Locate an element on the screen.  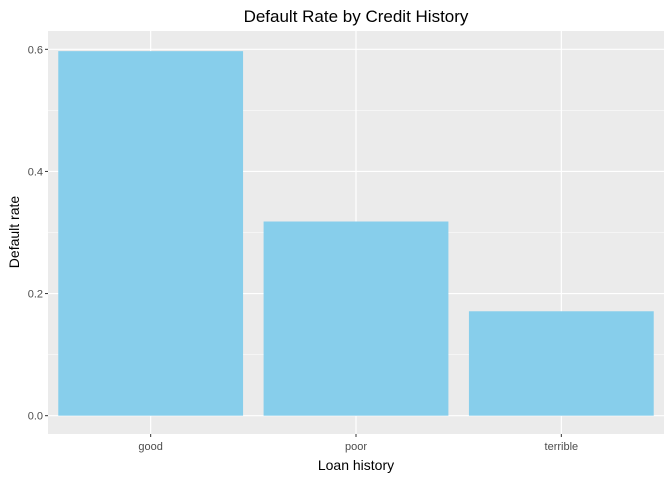
x-axis-title: Loan history is located at coordinates (356, 465).